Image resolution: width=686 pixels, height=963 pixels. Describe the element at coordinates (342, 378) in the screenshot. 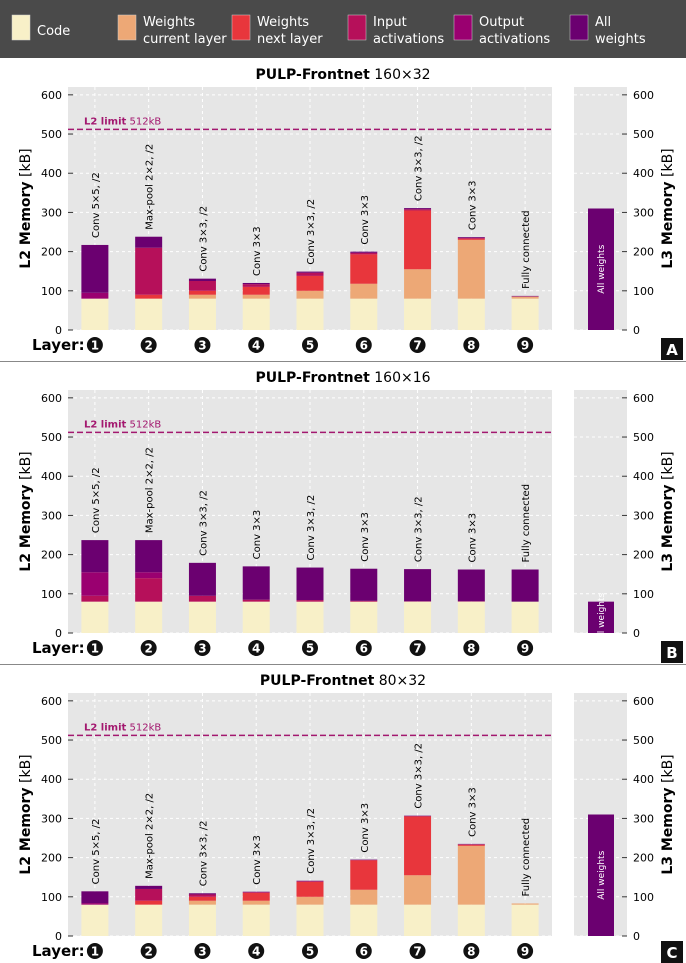

I see `chart-title: PULP-Frontnet 160×16` at that location.